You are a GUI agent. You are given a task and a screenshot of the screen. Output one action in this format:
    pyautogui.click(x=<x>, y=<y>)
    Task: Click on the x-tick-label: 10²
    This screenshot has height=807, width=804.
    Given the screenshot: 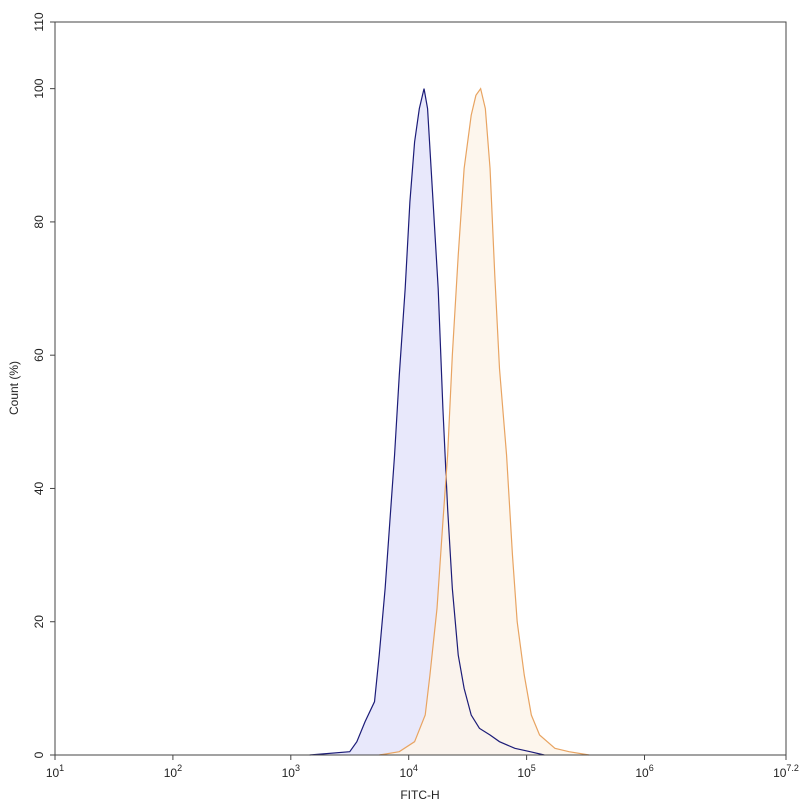 What is the action you would take?
    pyautogui.click(x=173, y=771)
    